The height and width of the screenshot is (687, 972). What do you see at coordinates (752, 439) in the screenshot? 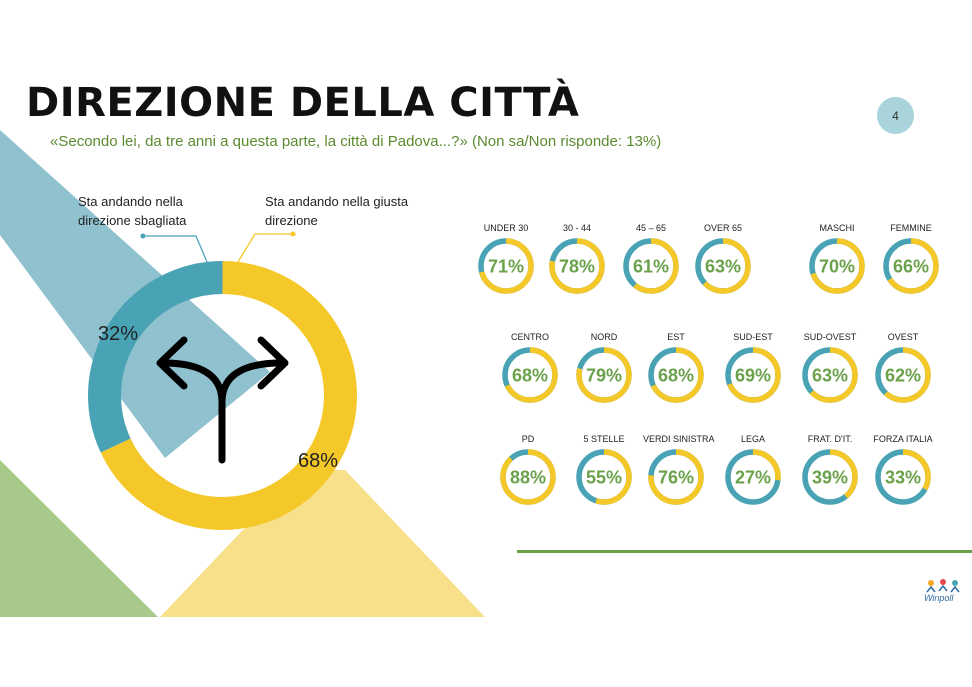
I see `ring-label-lega: LEGA` at bounding box center [752, 439].